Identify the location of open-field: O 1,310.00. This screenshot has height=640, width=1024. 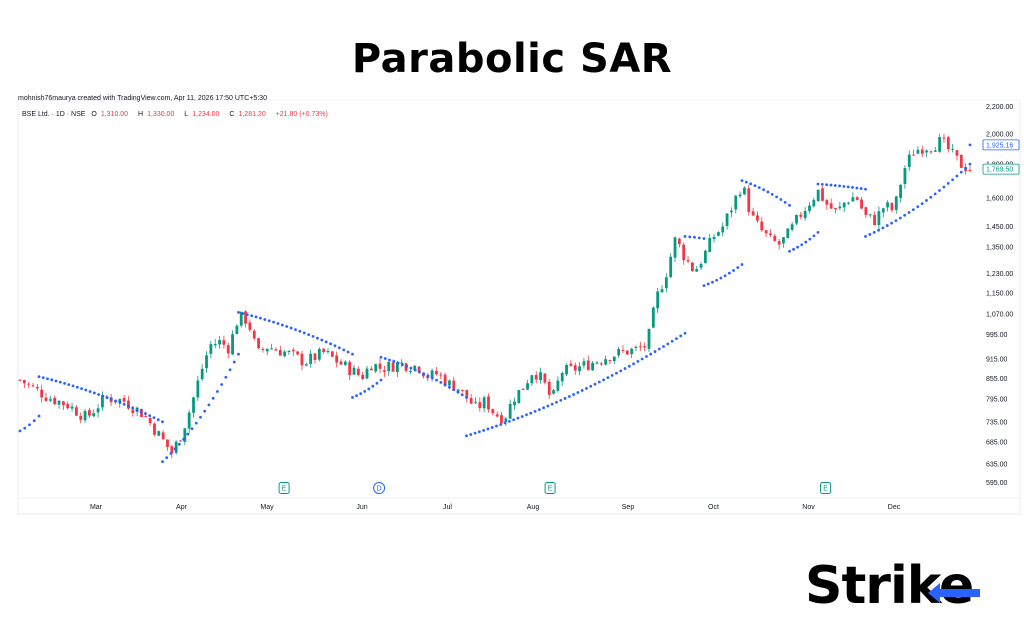
(110, 114).